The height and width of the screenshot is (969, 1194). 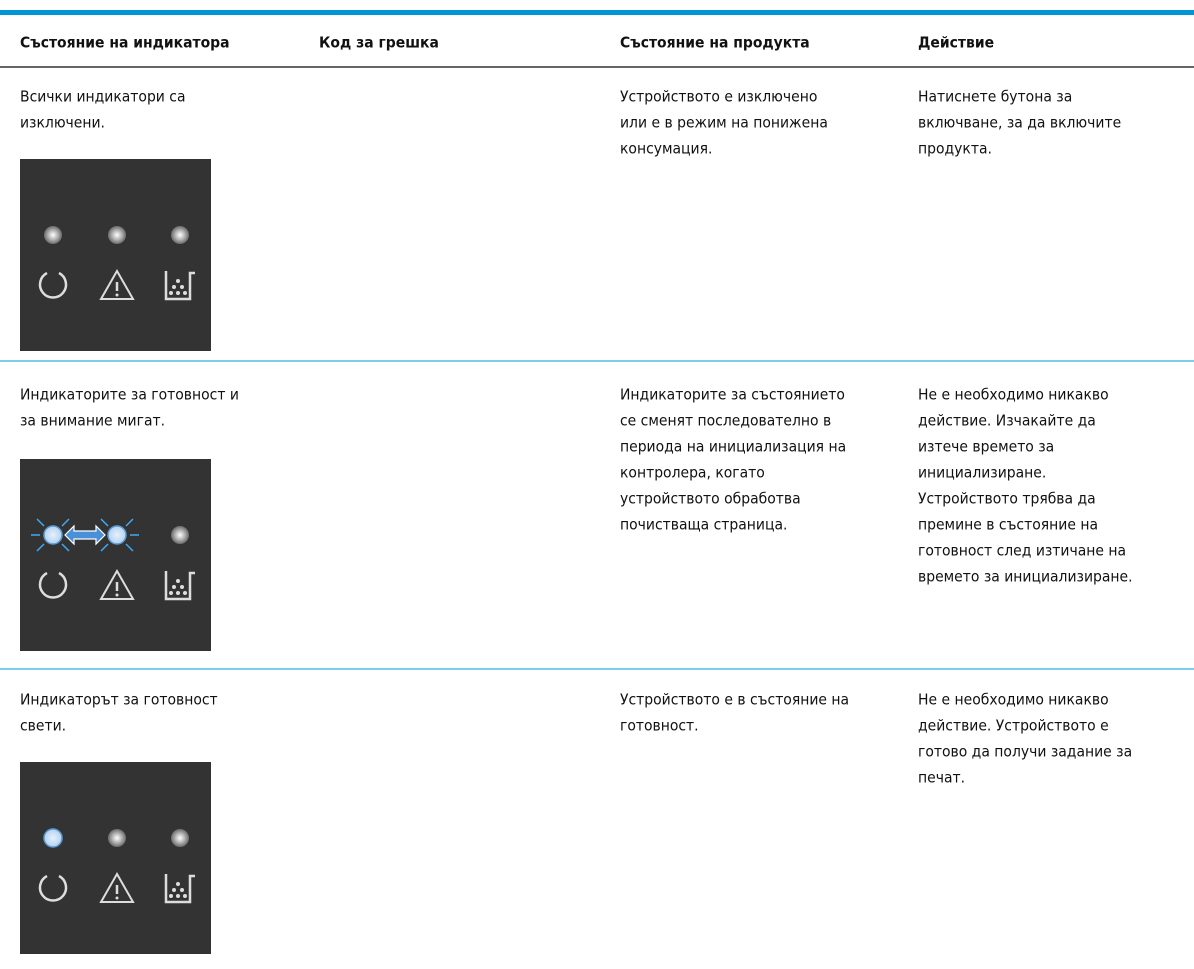 What do you see at coordinates (692, 473) in the screenshot?
I see `status-text: контролера, когато` at bounding box center [692, 473].